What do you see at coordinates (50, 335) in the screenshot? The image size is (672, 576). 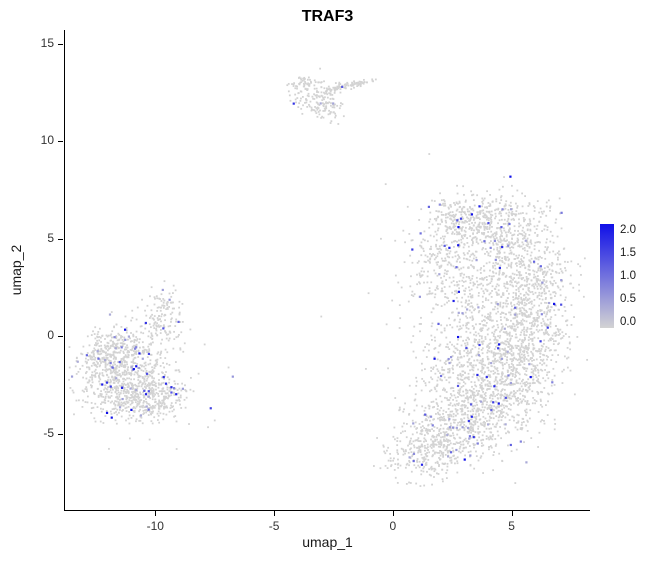 I see `y-tick-label: 0` at bounding box center [50, 335].